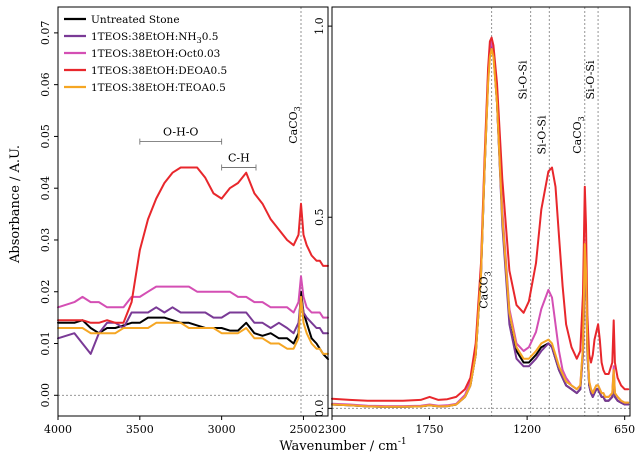 This screenshot has height=458, width=636. Describe the element at coordinates (45, 188) in the screenshot. I see `y-tick-label: 0.04` at that location.